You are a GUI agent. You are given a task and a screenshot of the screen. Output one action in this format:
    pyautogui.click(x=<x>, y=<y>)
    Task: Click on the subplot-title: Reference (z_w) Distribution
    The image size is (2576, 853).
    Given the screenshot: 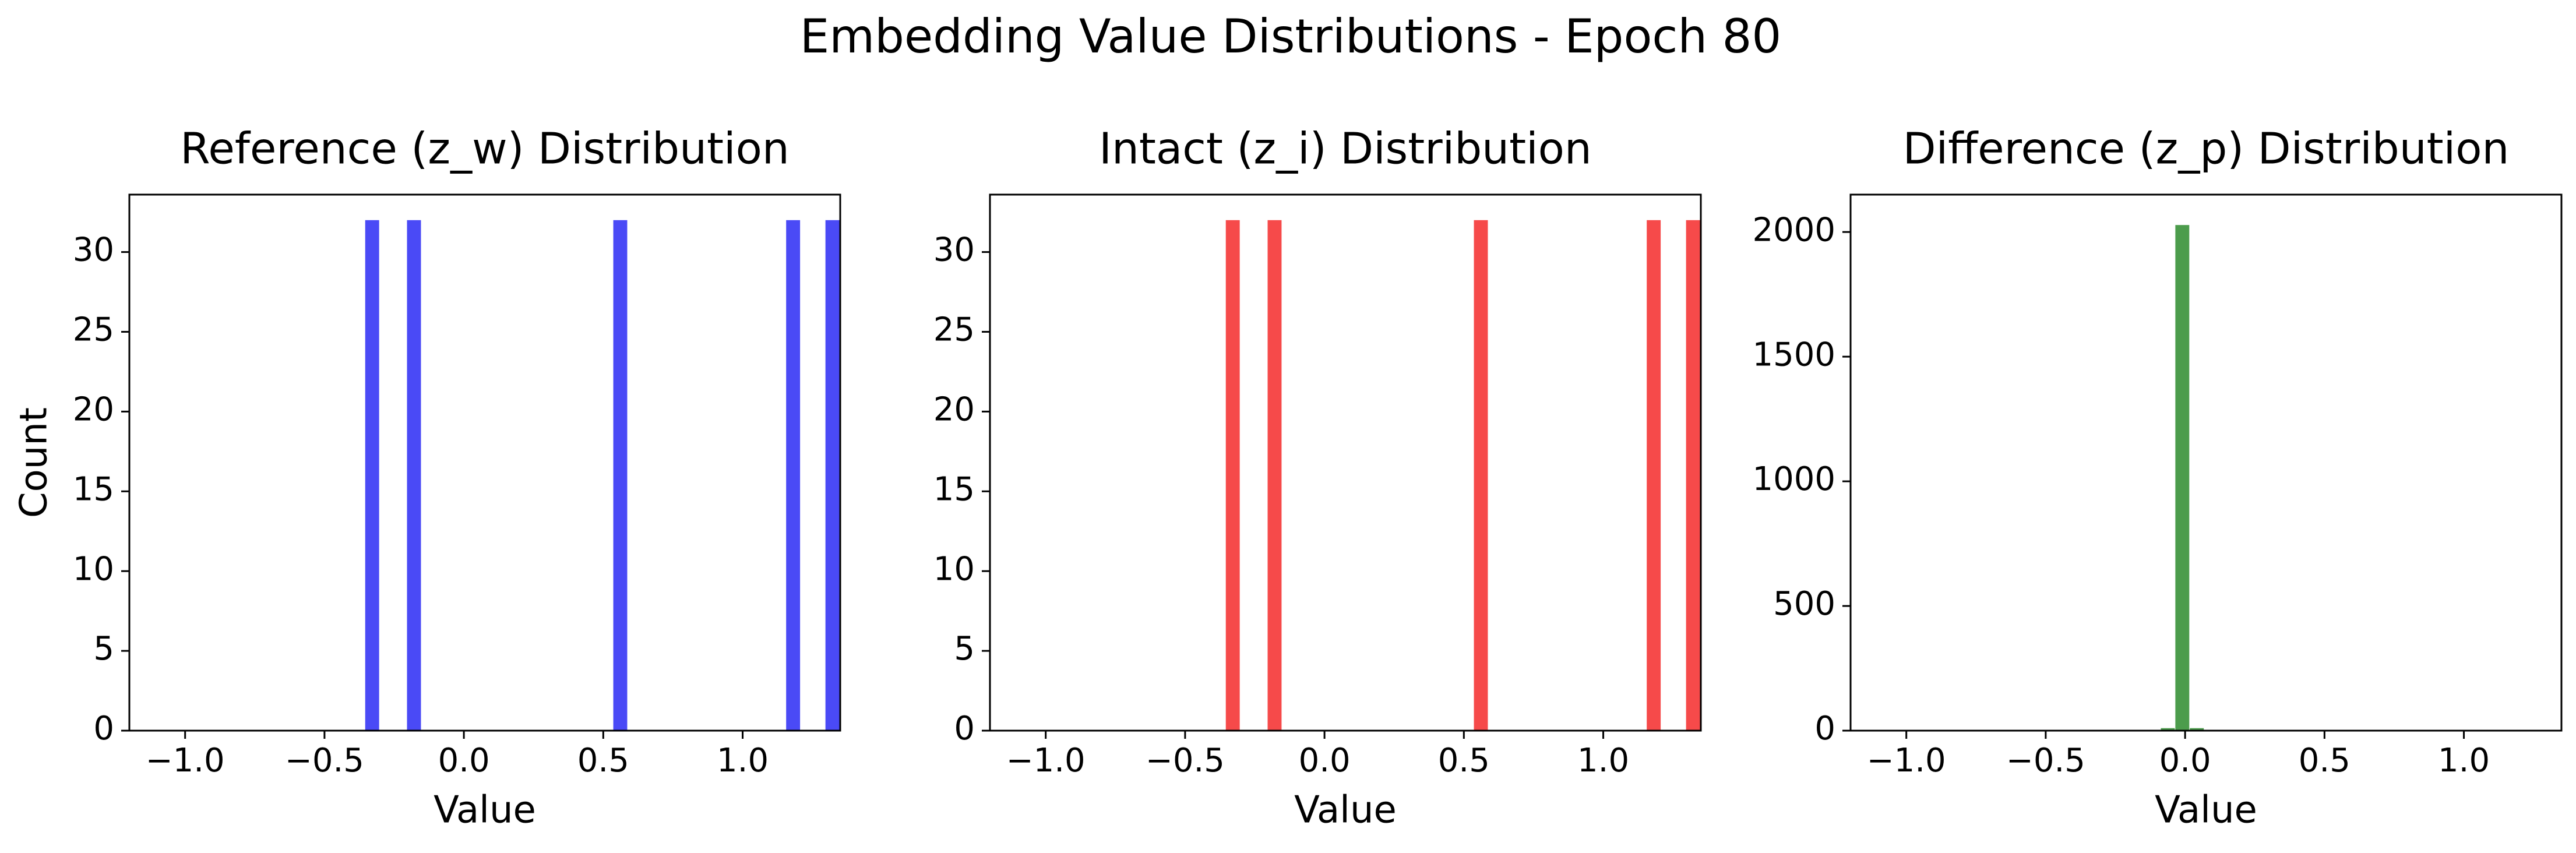 What is the action you would take?
    pyautogui.click(x=485, y=149)
    